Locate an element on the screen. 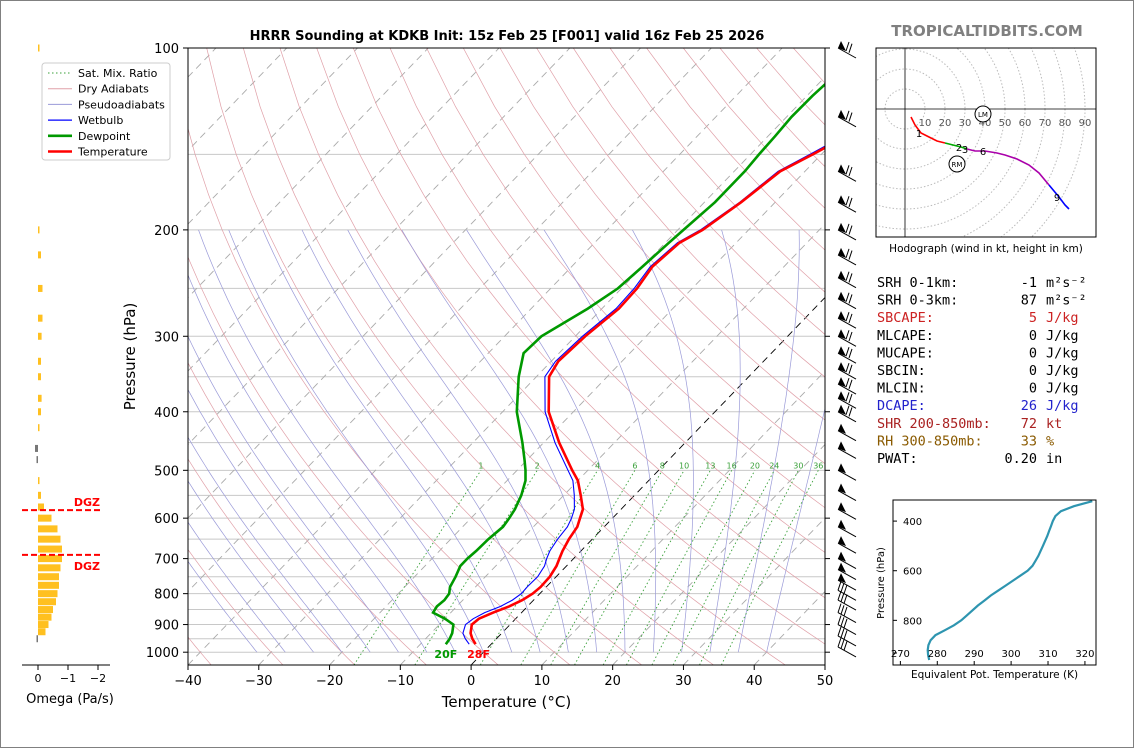 The width and height of the screenshot is (1134, 748). storm-motion-marker is located at coordinates (983, 114).